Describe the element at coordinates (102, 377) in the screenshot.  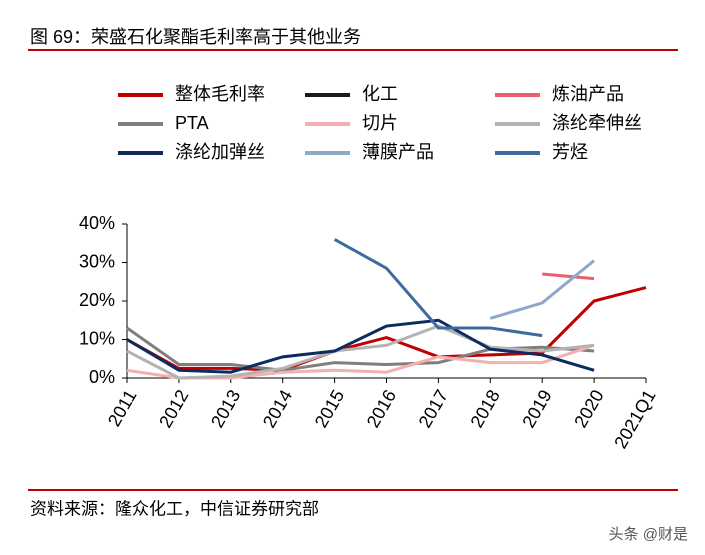
I see `y-tick-label: 0%` at that location.